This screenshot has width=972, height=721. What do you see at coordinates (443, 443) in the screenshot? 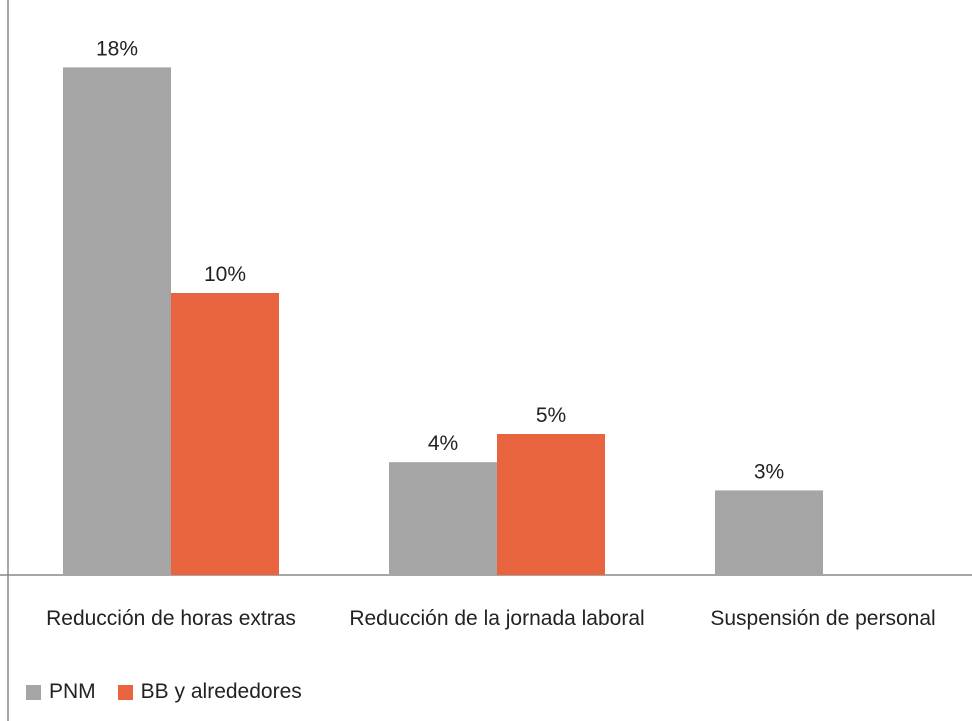
I see `data-label: 4%` at bounding box center [443, 443].